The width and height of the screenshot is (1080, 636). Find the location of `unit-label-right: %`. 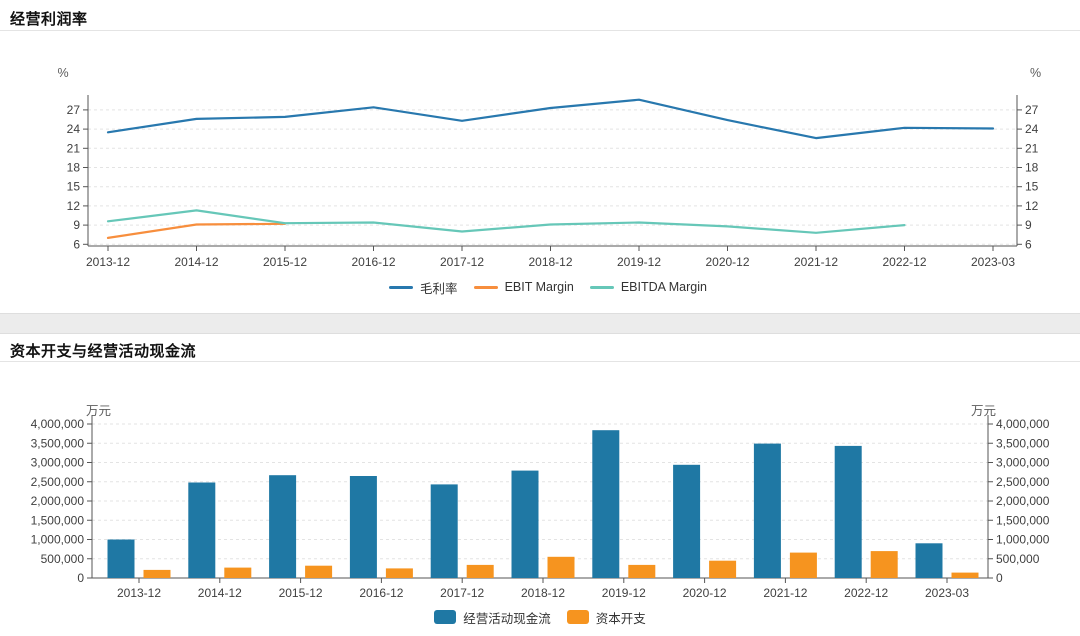

unit-label-right: % is located at coordinates (1035, 73).